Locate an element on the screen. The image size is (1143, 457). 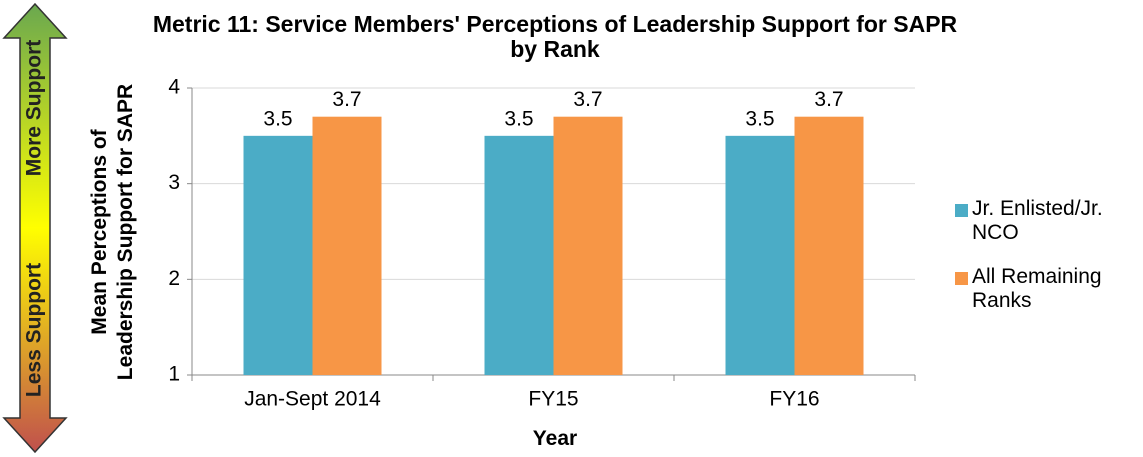
arrow-label-bottom: Less Support is located at coordinates (34, 330).